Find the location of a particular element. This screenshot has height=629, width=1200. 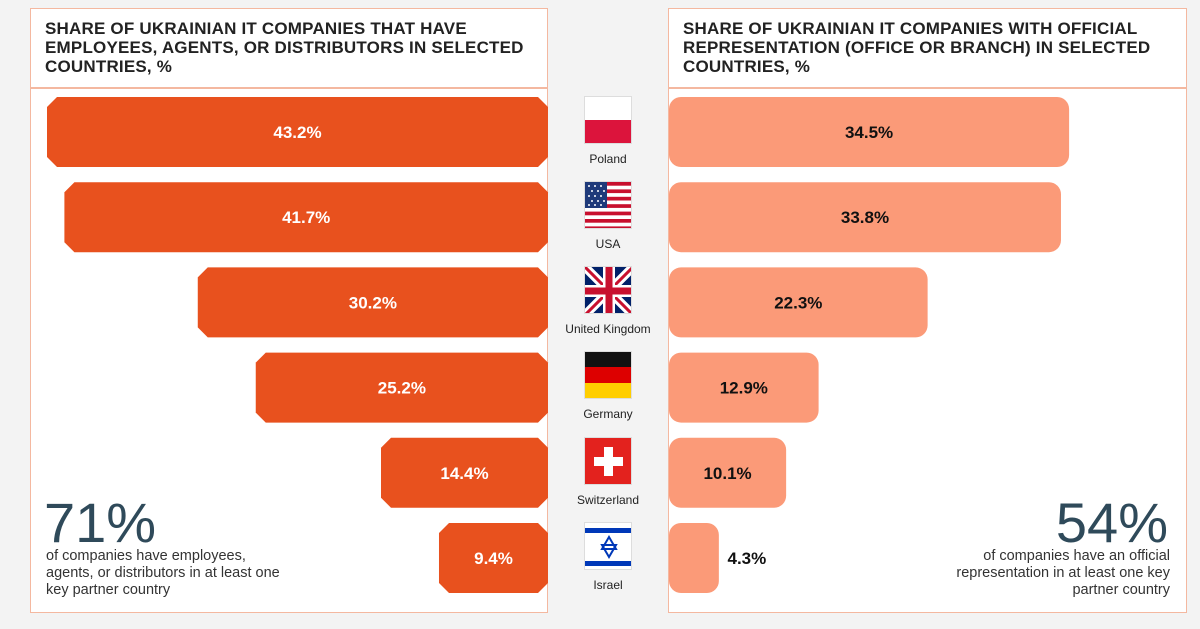

right-bar-label: 10.1% is located at coordinates (727, 473).